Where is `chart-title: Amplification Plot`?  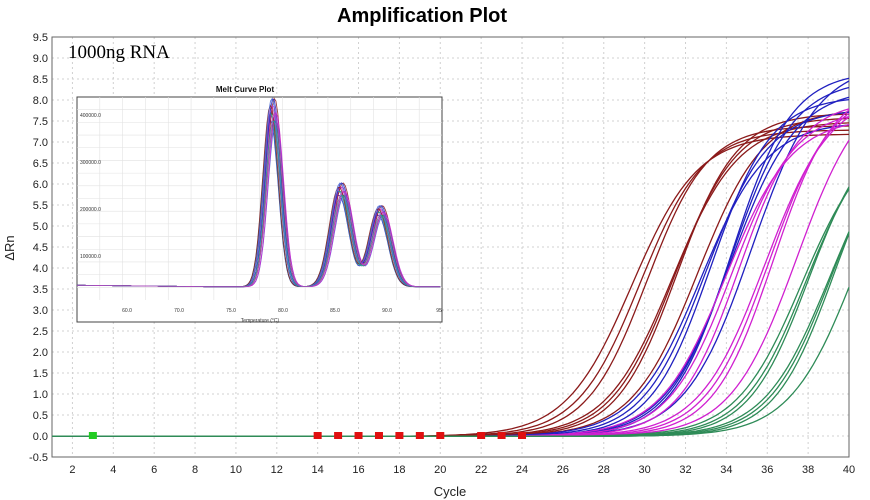 chart-title: Amplification Plot is located at coordinates (422, 16).